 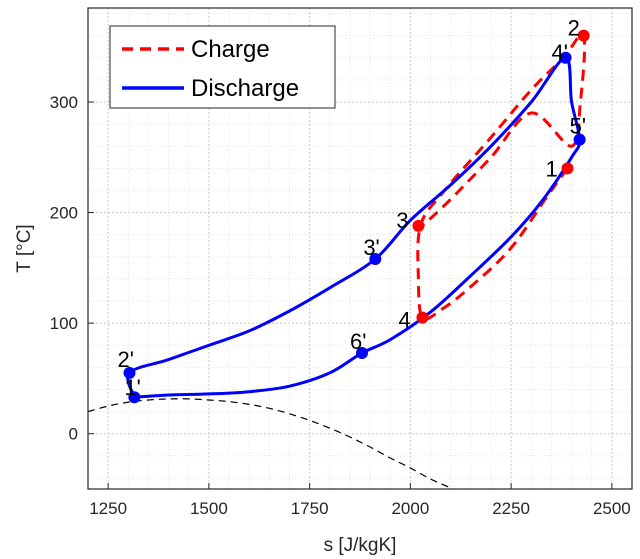 I want to click on marker-label: 3, so click(x=402, y=220).